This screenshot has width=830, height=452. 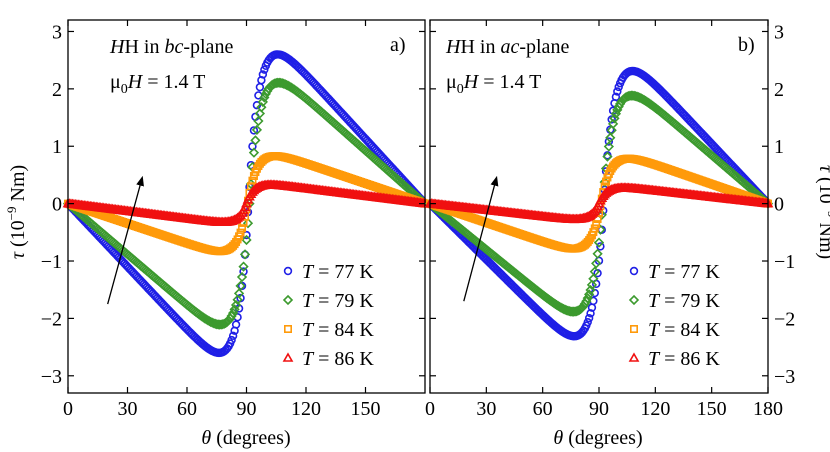 I want to click on y-axis-label-left: τ (10−9 Nm), so click(x=16, y=212).